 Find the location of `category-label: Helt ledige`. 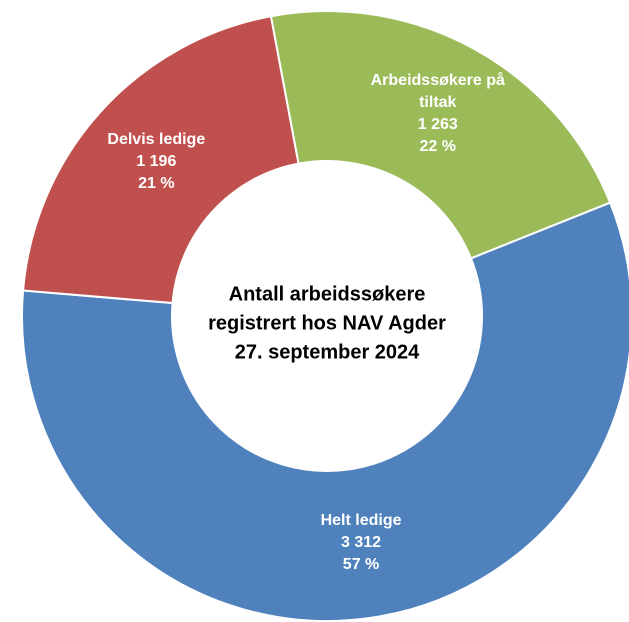

category-label: Helt ledige is located at coordinates (361, 521).